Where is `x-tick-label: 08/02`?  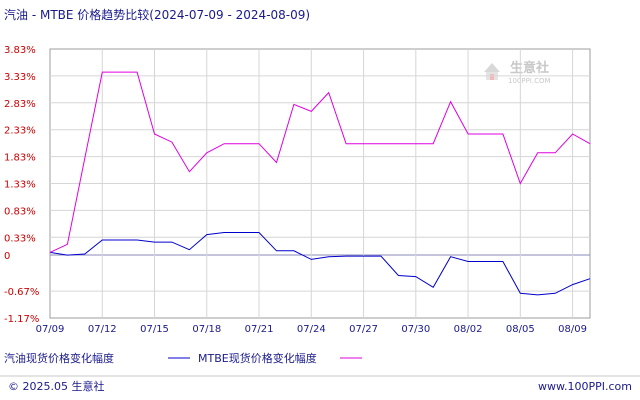 x-tick-label: 08/02 is located at coordinates (468, 329).